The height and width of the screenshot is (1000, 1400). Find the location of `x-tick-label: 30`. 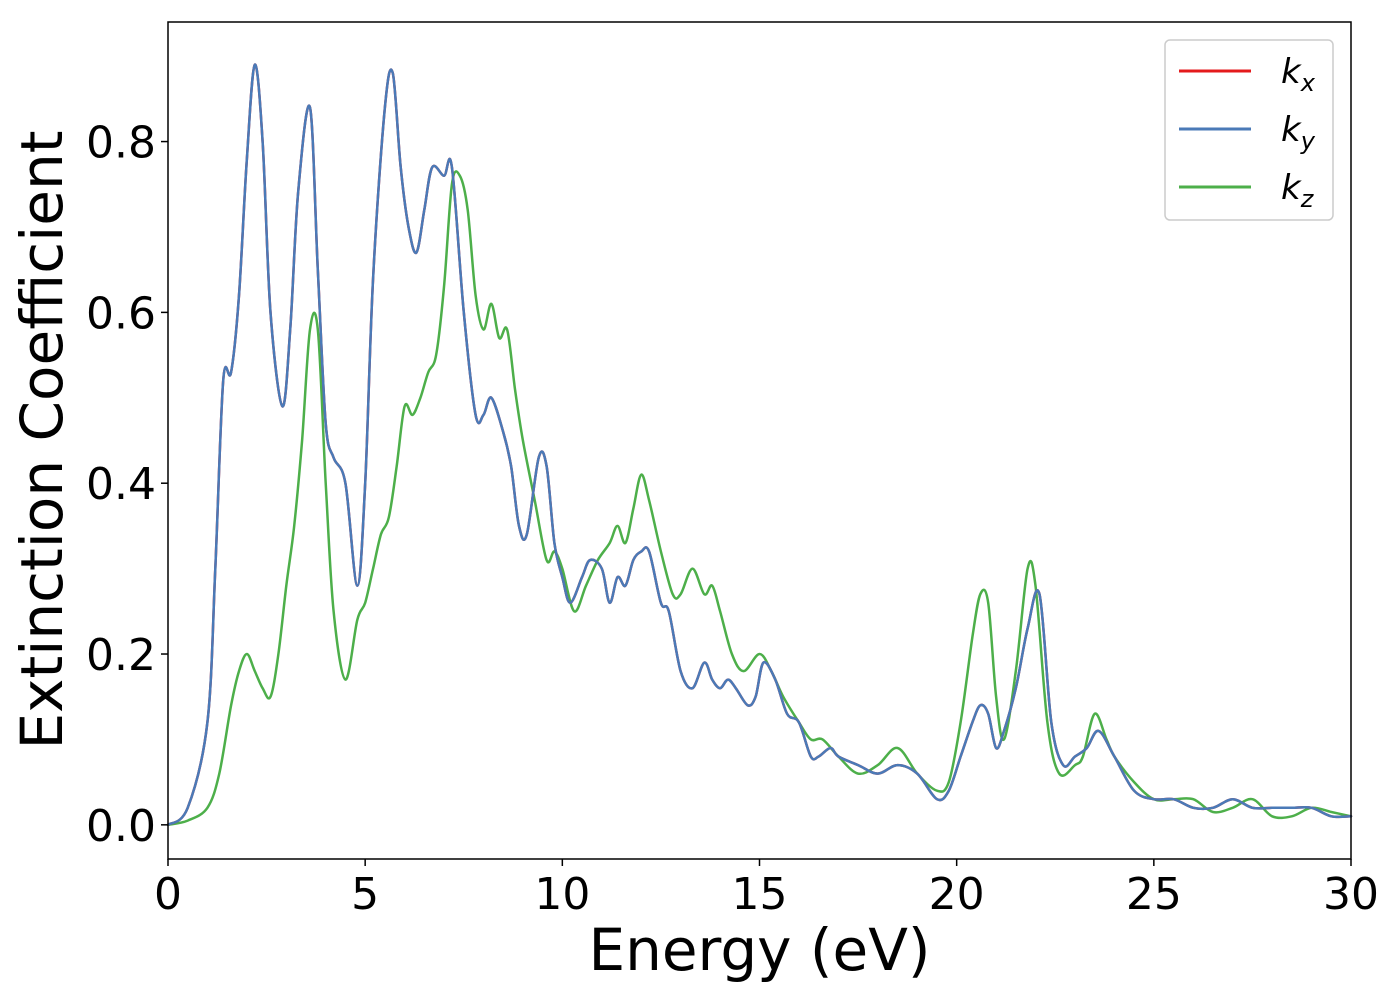

x-tick-label: 30 is located at coordinates (1351, 894).